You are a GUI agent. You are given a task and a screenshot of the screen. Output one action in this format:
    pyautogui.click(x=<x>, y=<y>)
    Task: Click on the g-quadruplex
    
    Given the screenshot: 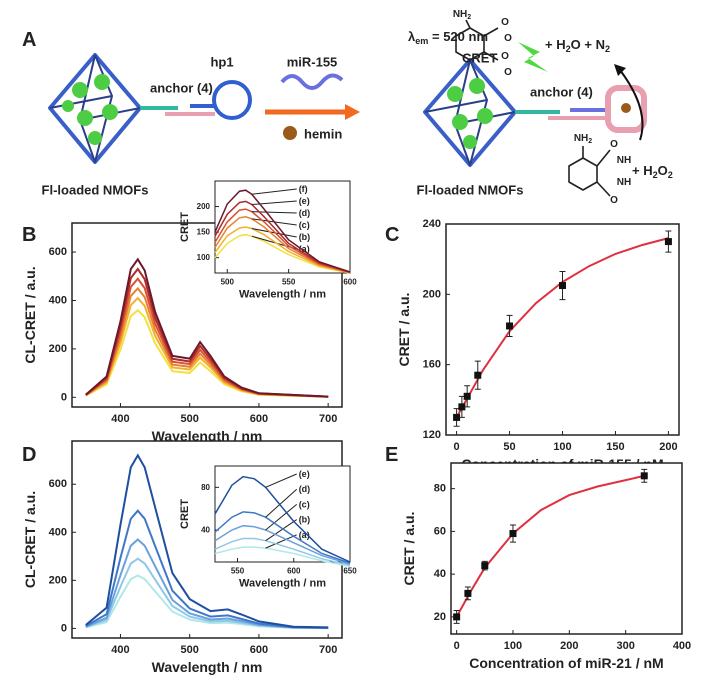 What is the action you would take?
    pyautogui.click(x=626, y=109)
    